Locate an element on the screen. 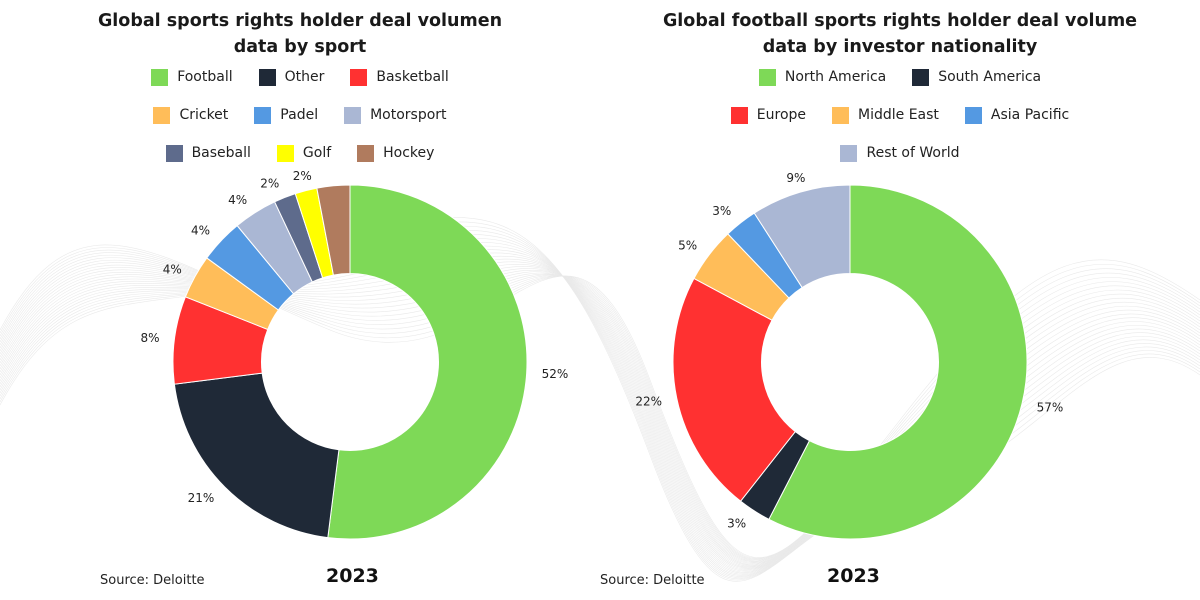 The width and height of the screenshot is (1200, 600). chart-title-line-2: data by investor nationality is located at coordinates (900, 47).